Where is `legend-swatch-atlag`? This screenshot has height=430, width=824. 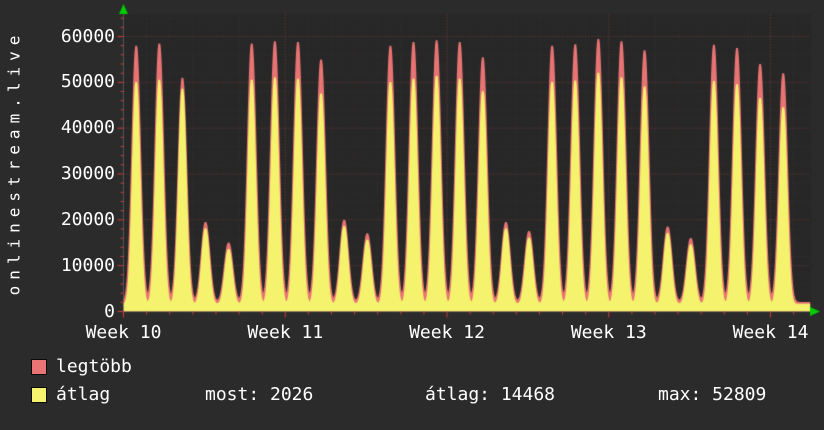
legend-swatch-atlag is located at coordinates (39, 395).